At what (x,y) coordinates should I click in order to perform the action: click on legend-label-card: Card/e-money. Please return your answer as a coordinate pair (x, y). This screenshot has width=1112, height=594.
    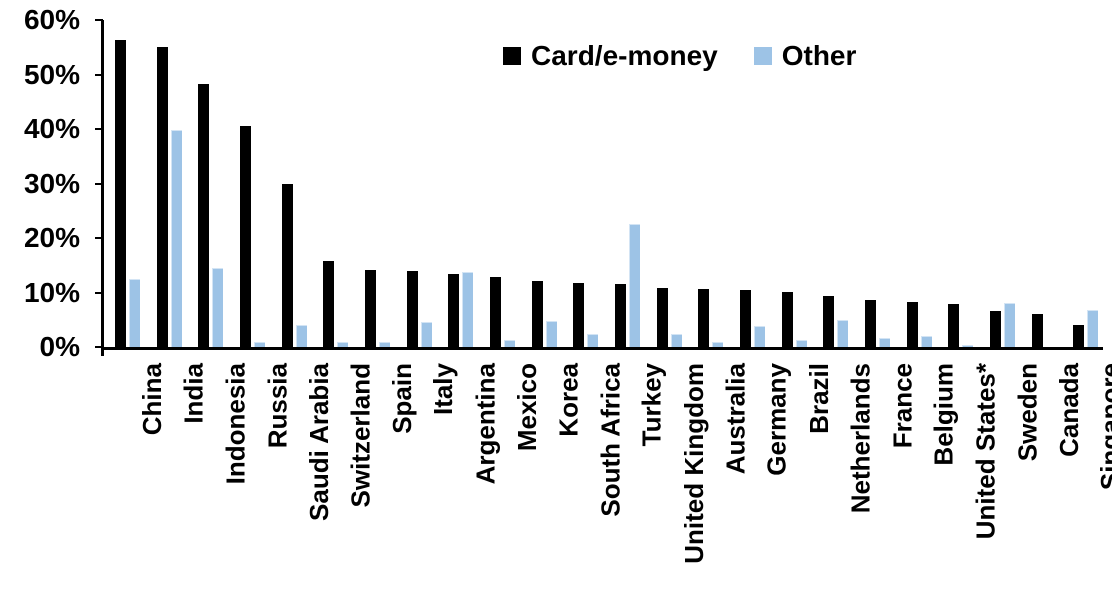
    Looking at the image, I should click on (624, 55).